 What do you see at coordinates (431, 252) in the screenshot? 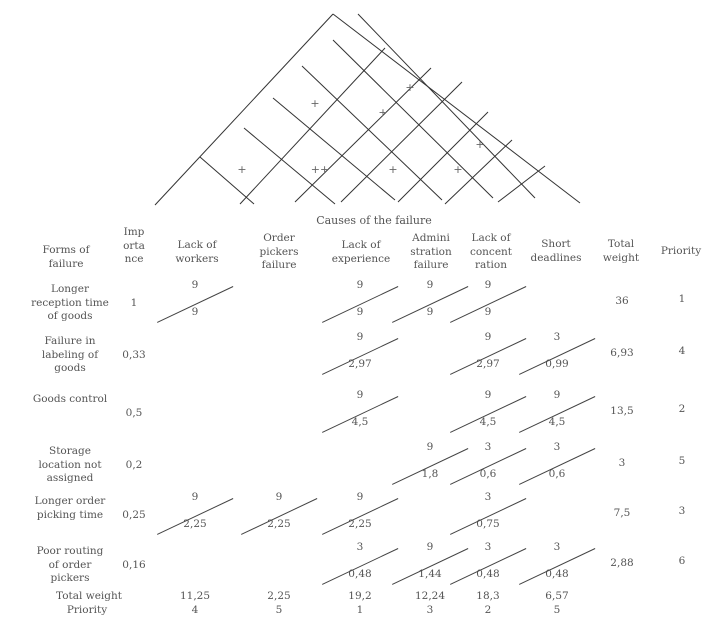
I see `cause-header: Admini stration failure` at bounding box center [431, 252].